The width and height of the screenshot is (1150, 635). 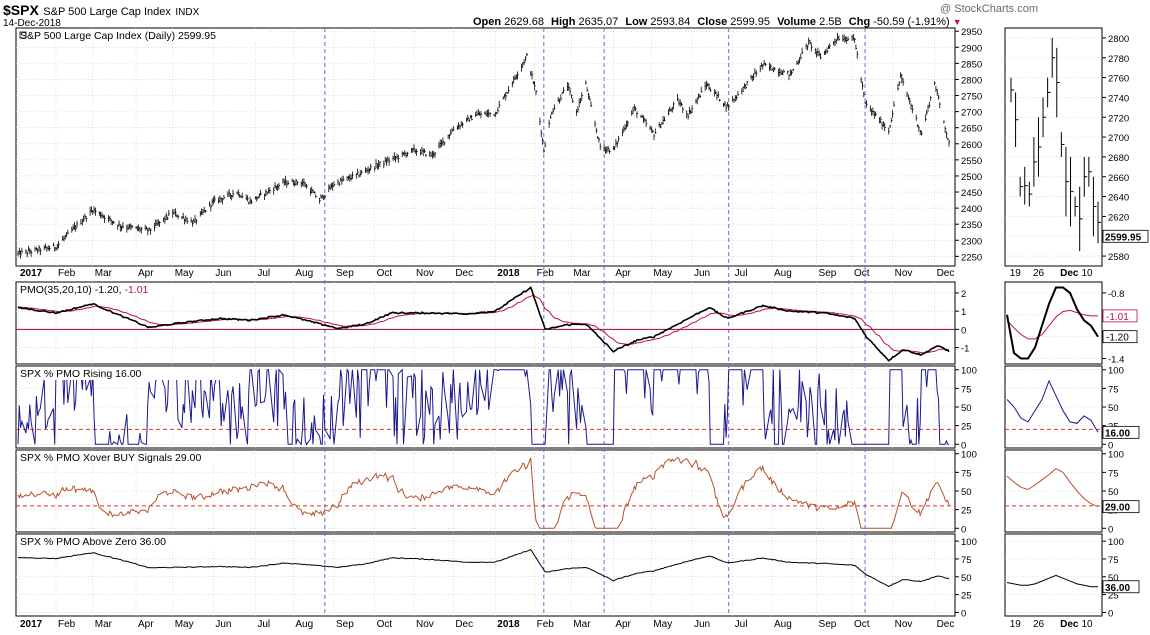 What do you see at coordinates (1053, 147) in the screenshot?
I see `zoom-frame-price` at bounding box center [1053, 147].